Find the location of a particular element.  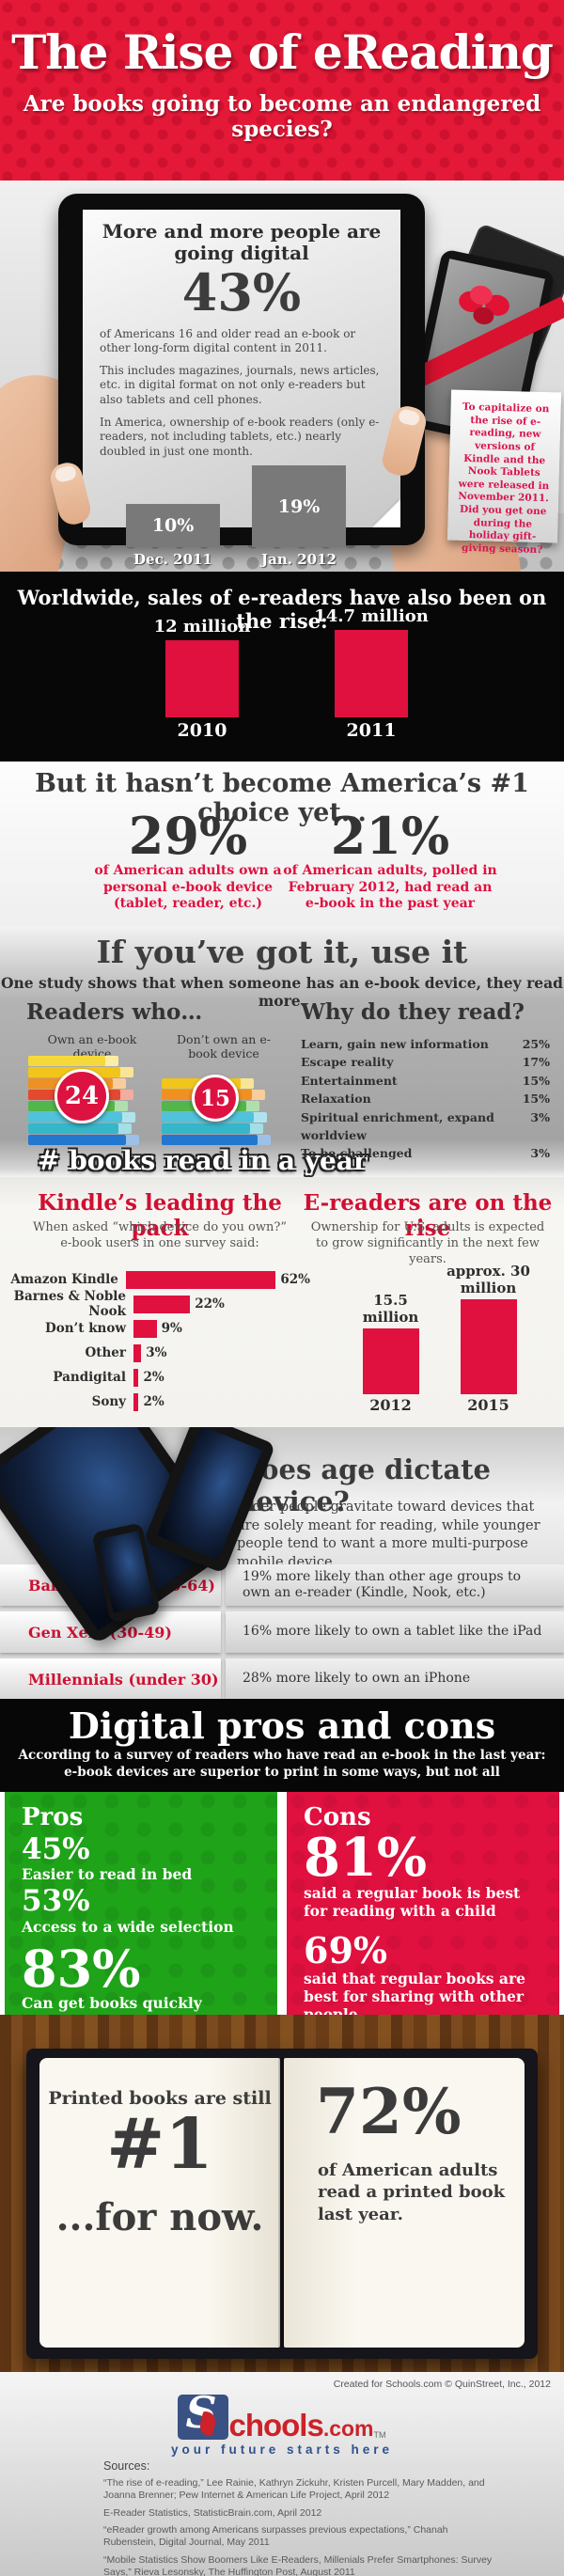

why-read-item: Escape reality 17% is located at coordinates (425, 1063).